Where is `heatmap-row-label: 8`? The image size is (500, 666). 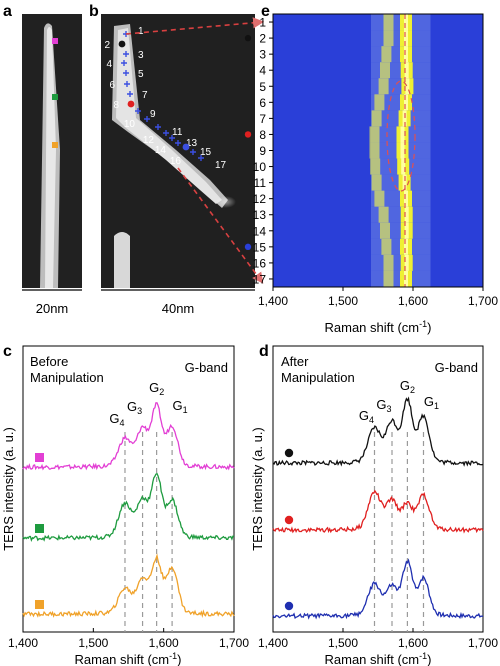 heatmap-row-label: 8 is located at coordinates (262, 135).